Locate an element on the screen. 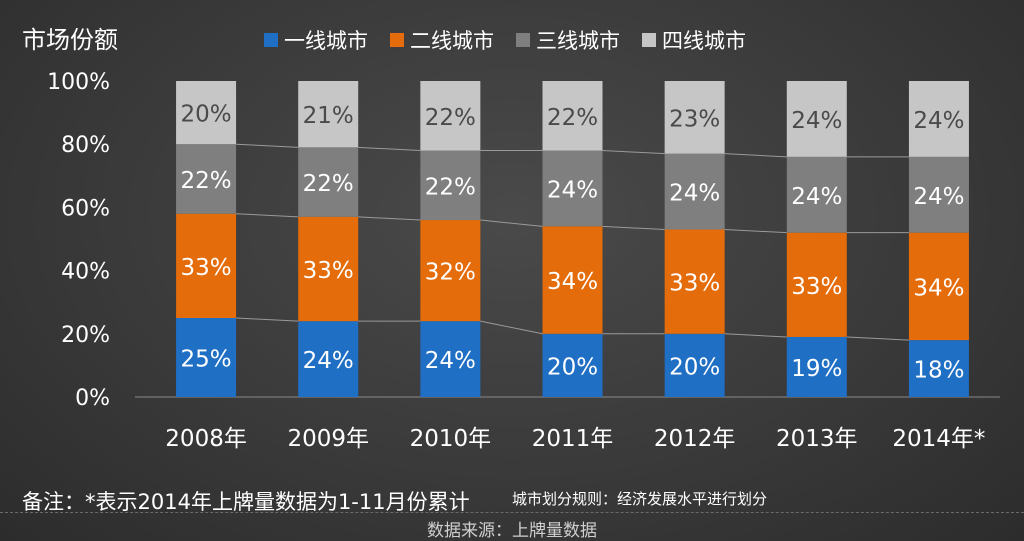 This screenshot has width=1024, height=541. data-label: 23% is located at coordinates (694, 119).